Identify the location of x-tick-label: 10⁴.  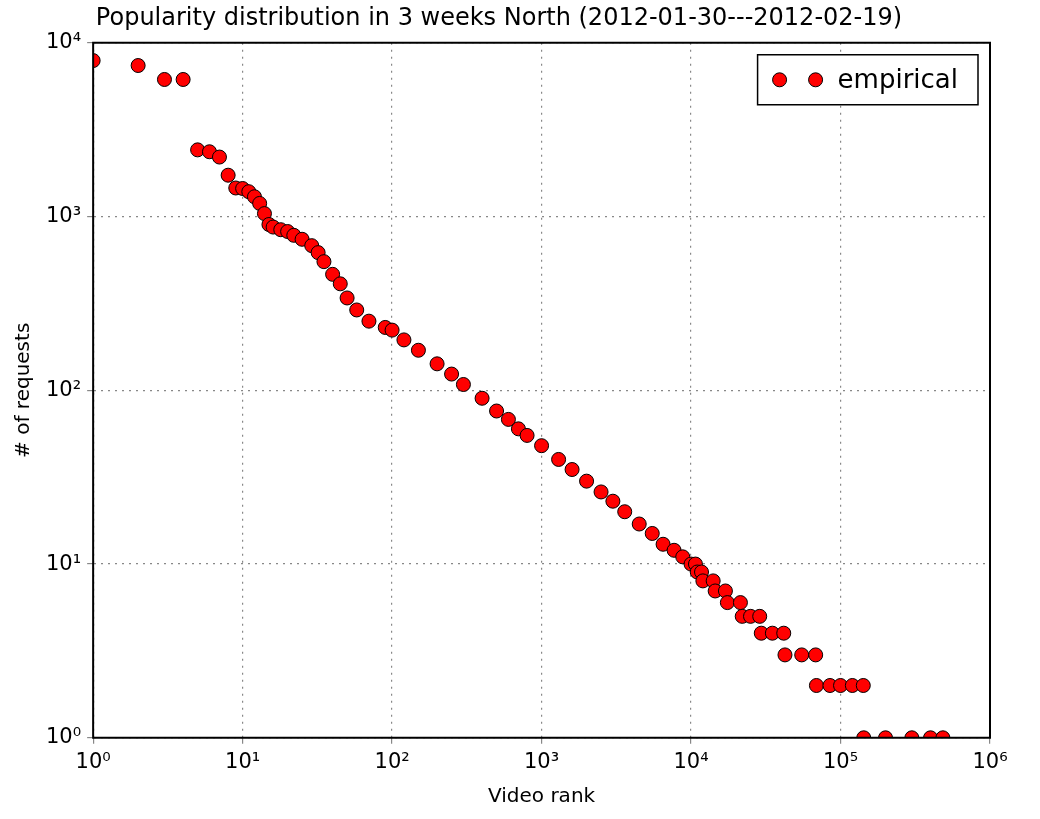
(691, 760).